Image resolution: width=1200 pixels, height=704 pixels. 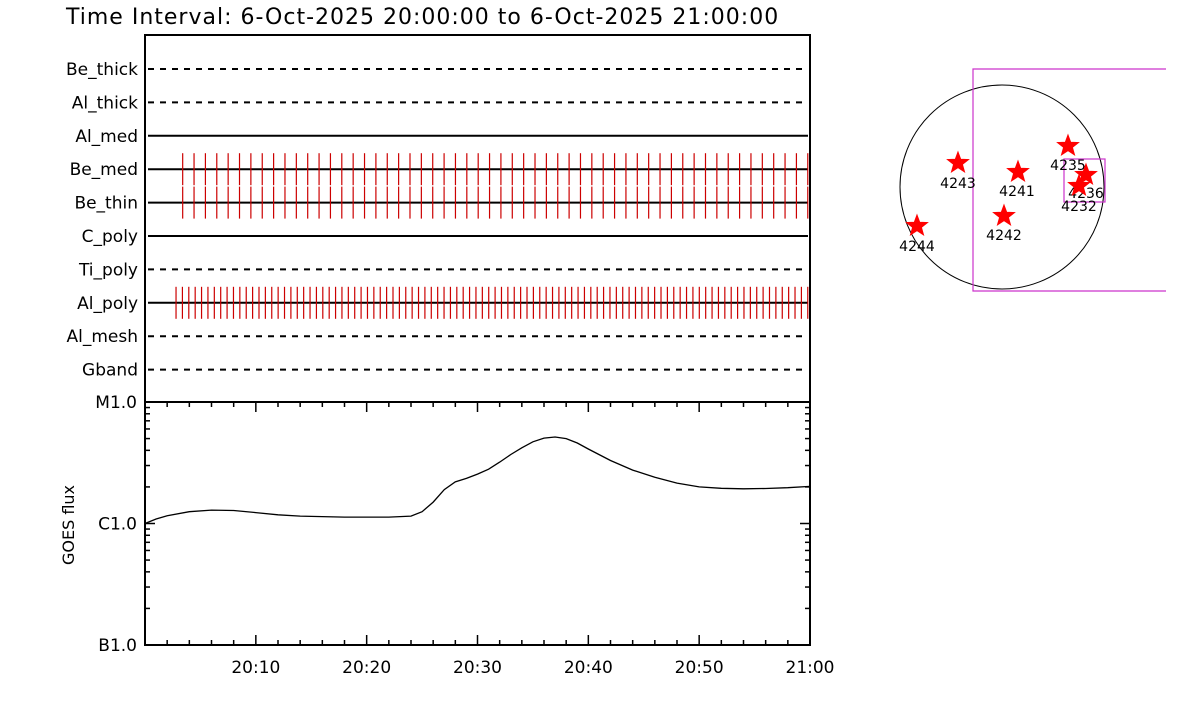 What do you see at coordinates (477, 480) in the screenshot?
I see `goes-flux-curve` at bounding box center [477, 480].